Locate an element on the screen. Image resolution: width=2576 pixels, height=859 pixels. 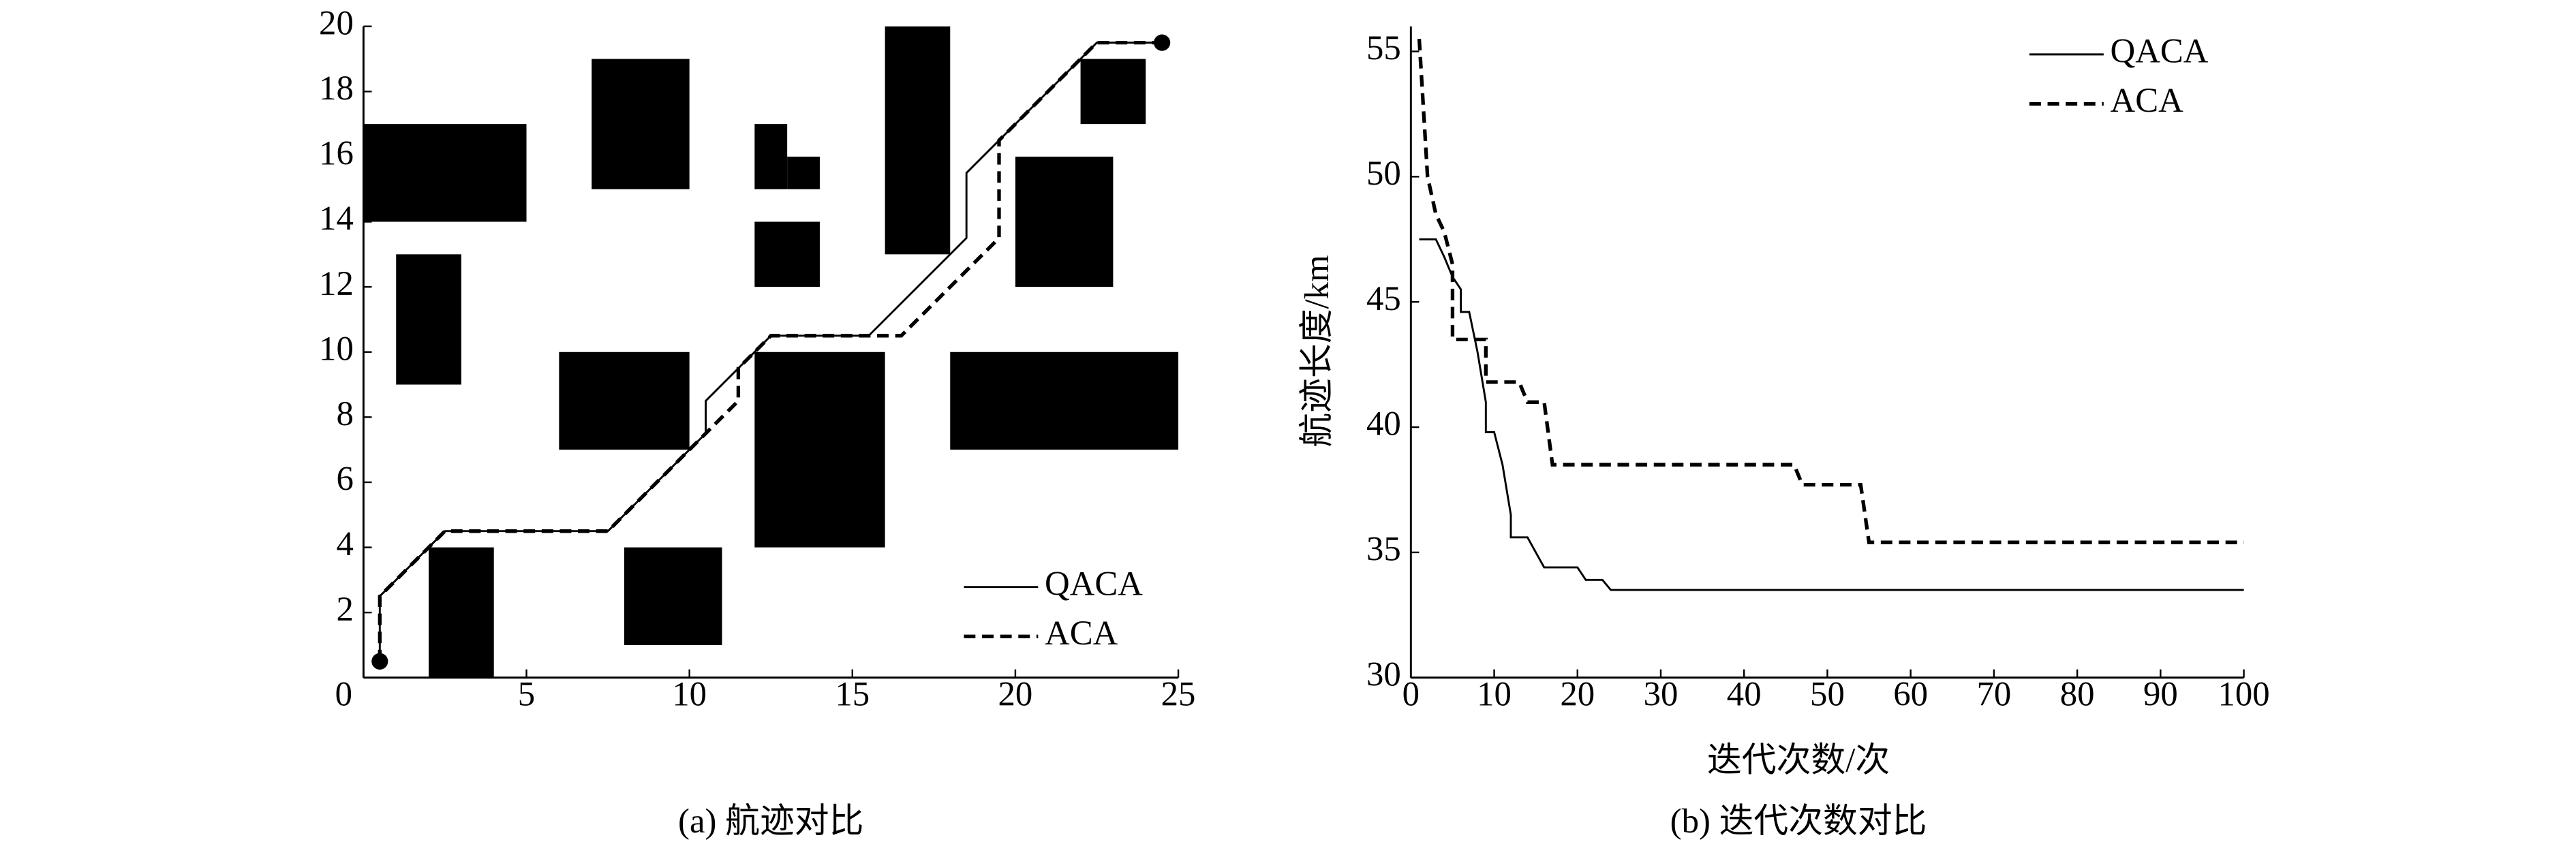
y-tick-label: 10 is located at coordinates (336, 348).